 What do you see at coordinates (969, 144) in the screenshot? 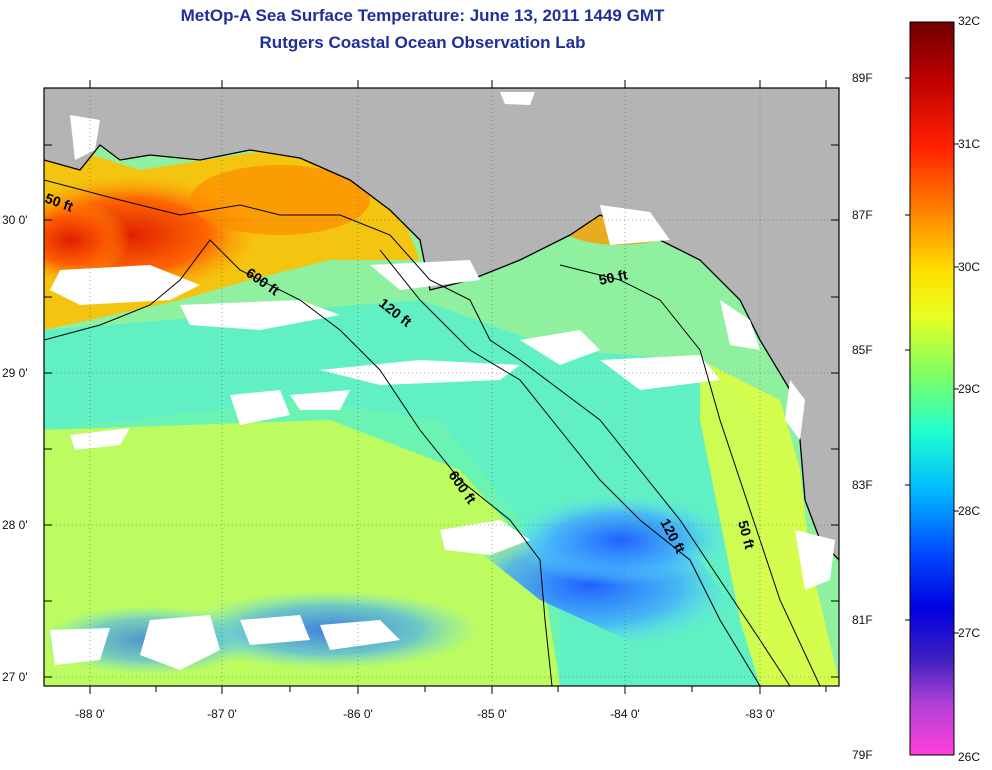
I see `colorbar-celsius-label: 31C` at bounding box center [969, 144].